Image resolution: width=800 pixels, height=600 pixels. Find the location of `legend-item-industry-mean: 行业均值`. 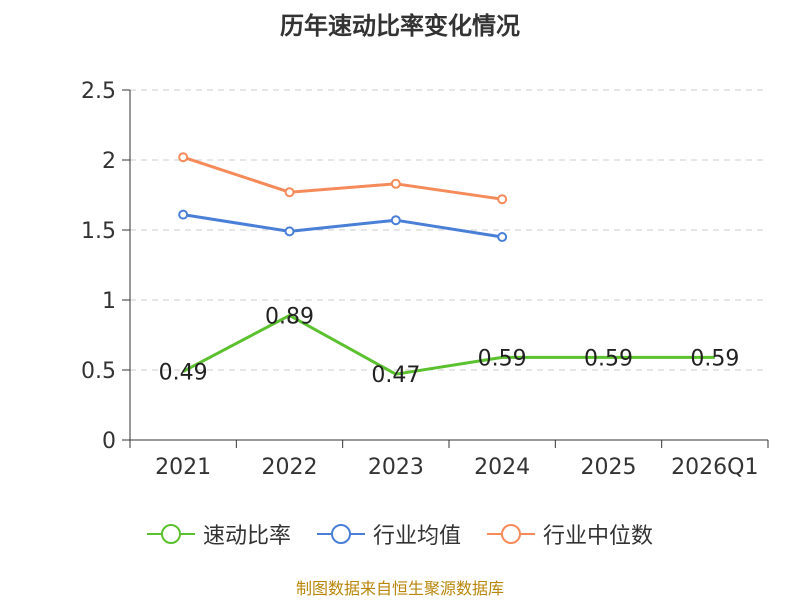

legend-item-industry-mean: 行业均值 is located at coordinates (388, 534).